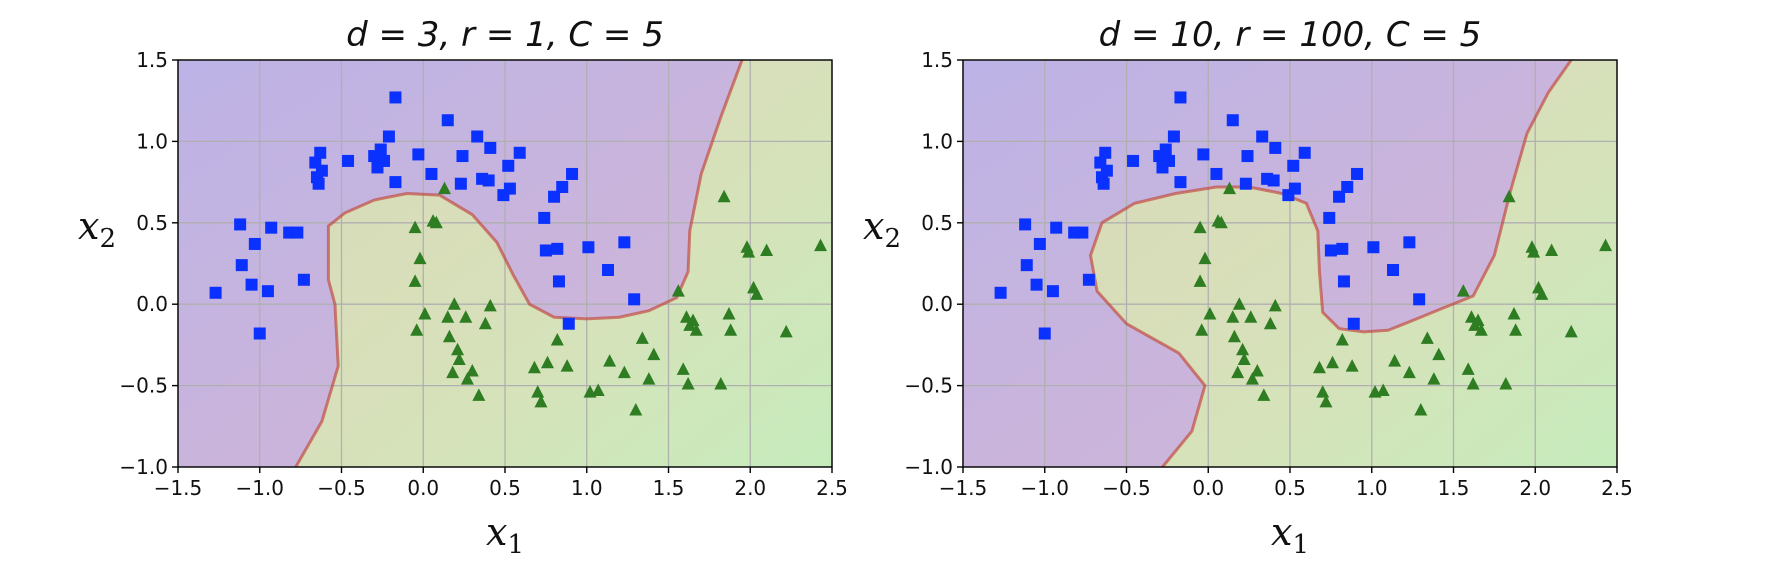 The width and height of the screenshot is (1786, 572). Describe the element at coordinates (178, 488) in the screenshot. I see `x-tick-label: −1.5` at that location.